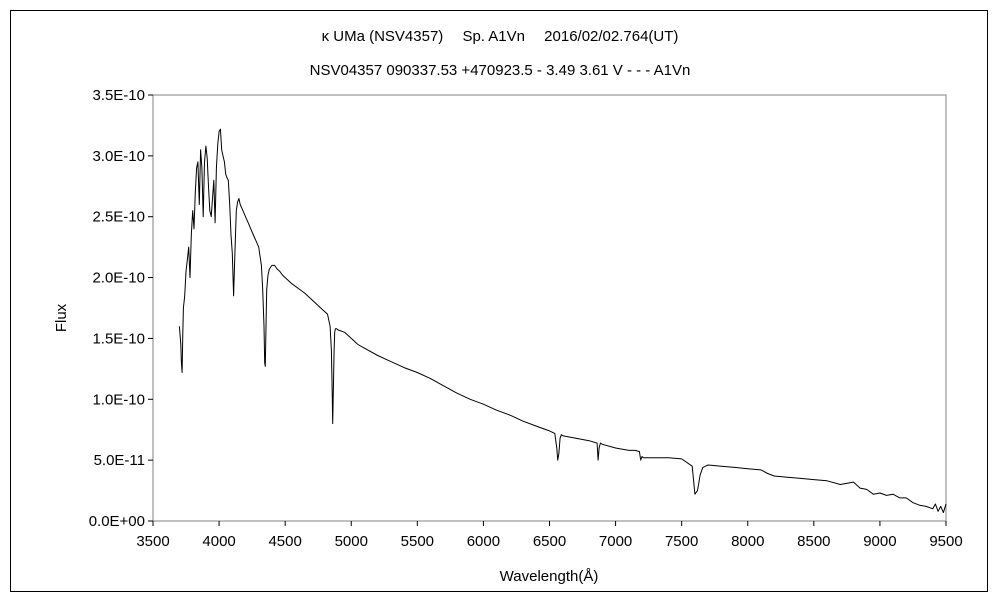  Describe the element at coordinates (119, 460) in the screenshot. I see `y-tick-label: 5.0E-11` at that location.